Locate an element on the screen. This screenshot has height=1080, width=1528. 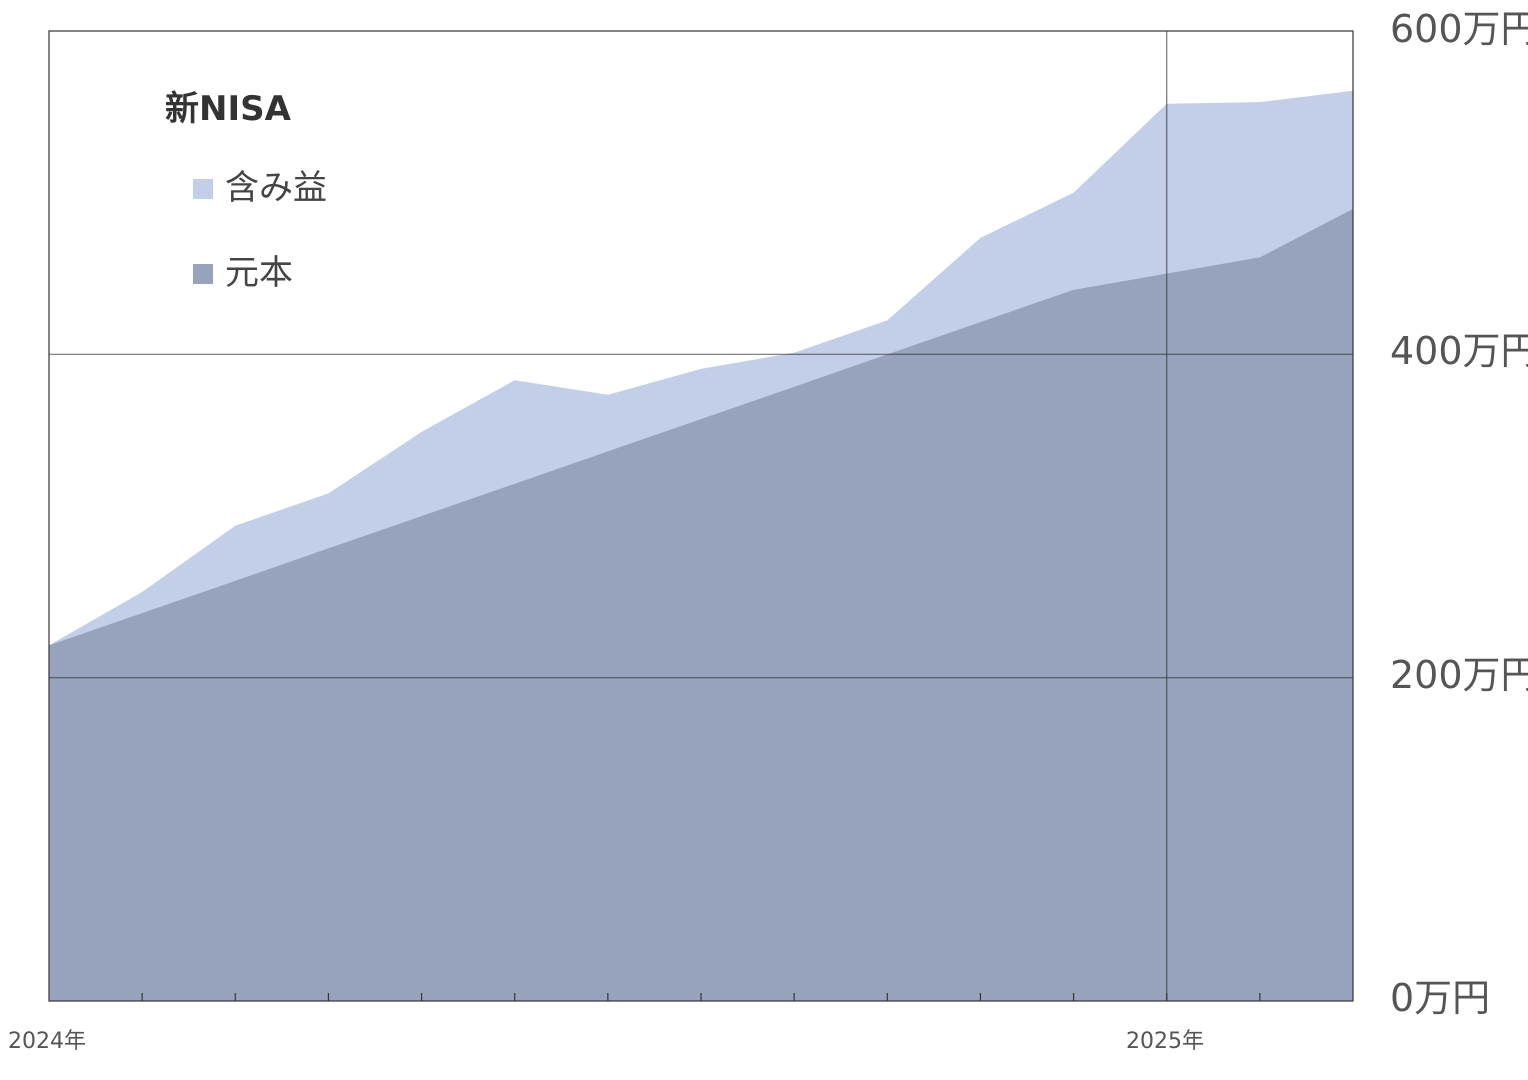
x-axis-ticks is located at coordinates (701, 997).